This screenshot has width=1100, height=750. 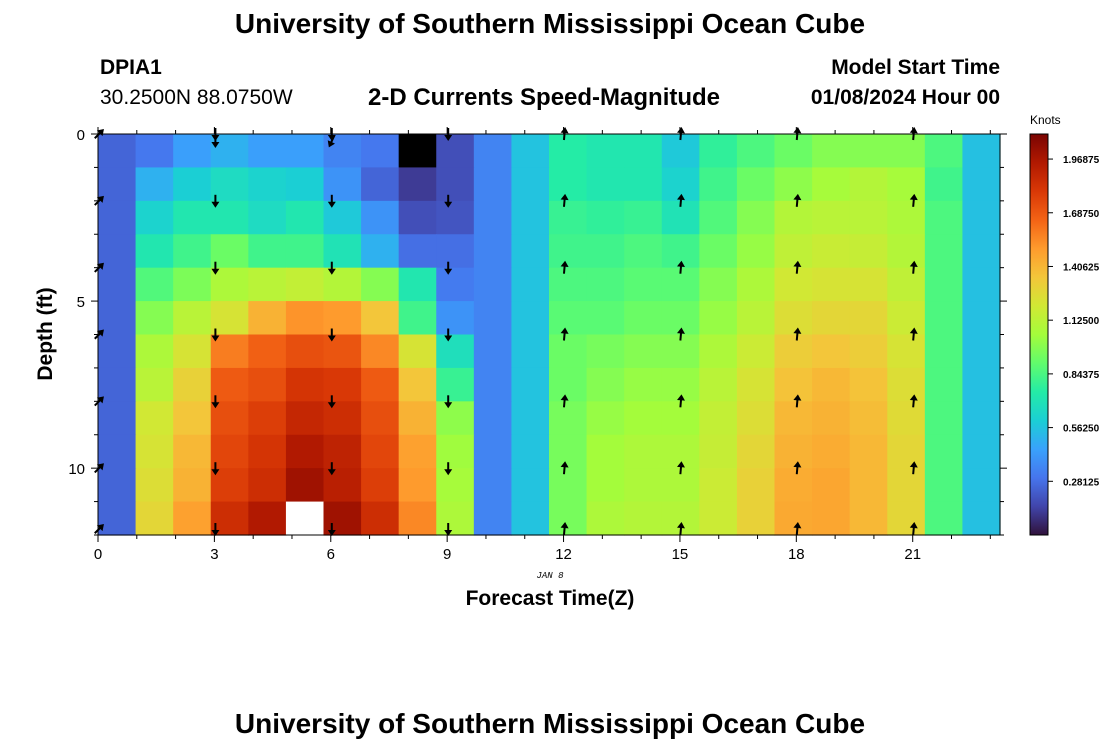 What do you see at coordinates (550, 576) in the screenshot?
I see `date-label: JAN 8` at bounding box center [550, 576].